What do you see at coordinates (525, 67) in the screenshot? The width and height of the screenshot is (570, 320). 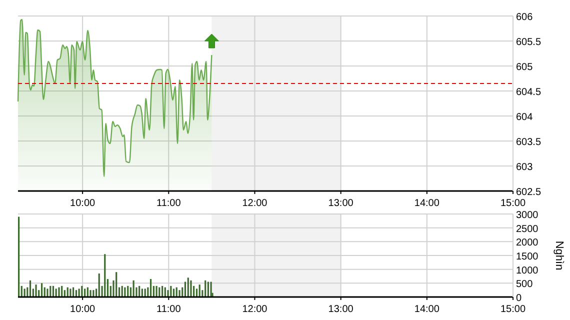 I see `y-tick-label: 605` at bounding box center [525, 67].